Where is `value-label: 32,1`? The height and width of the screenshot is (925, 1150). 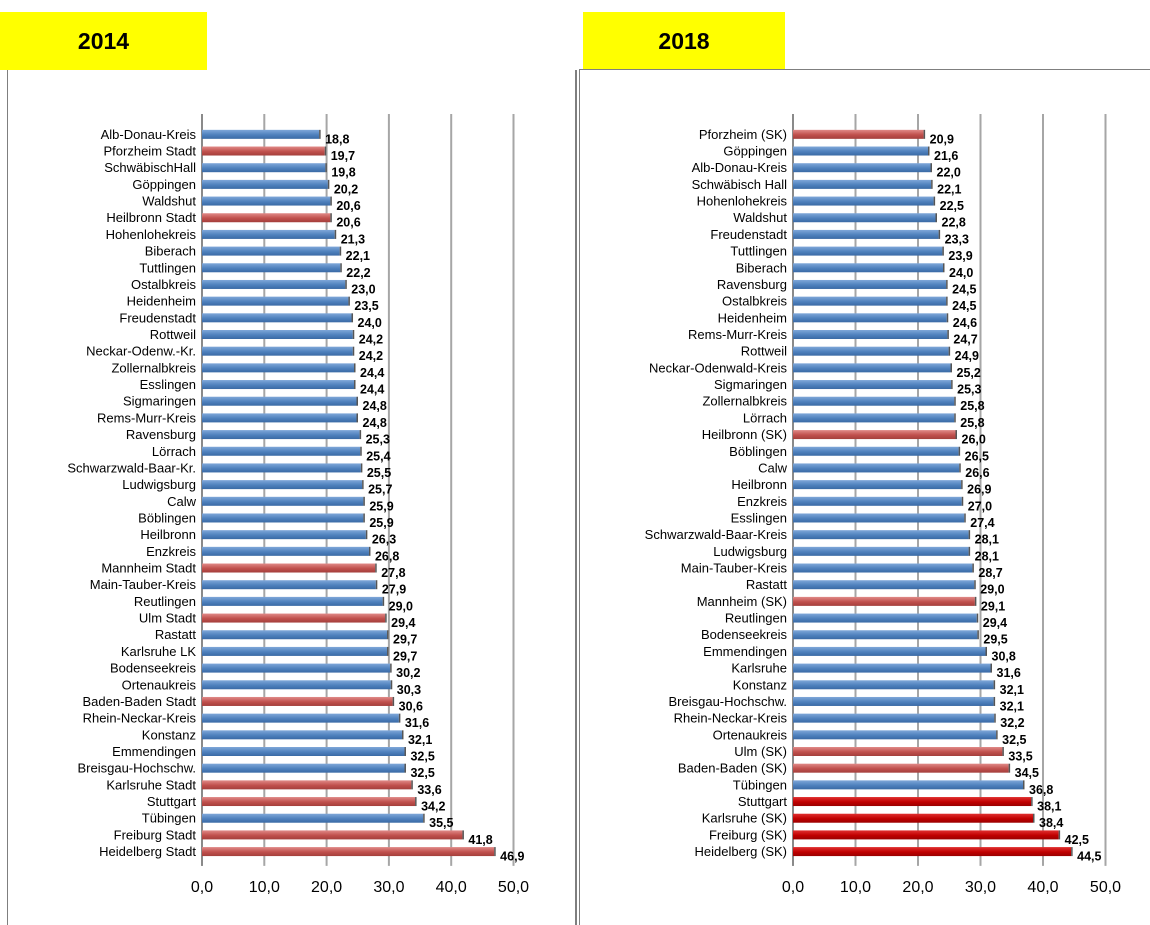 value-label: 32,1 is located at coordinates (420, 740).